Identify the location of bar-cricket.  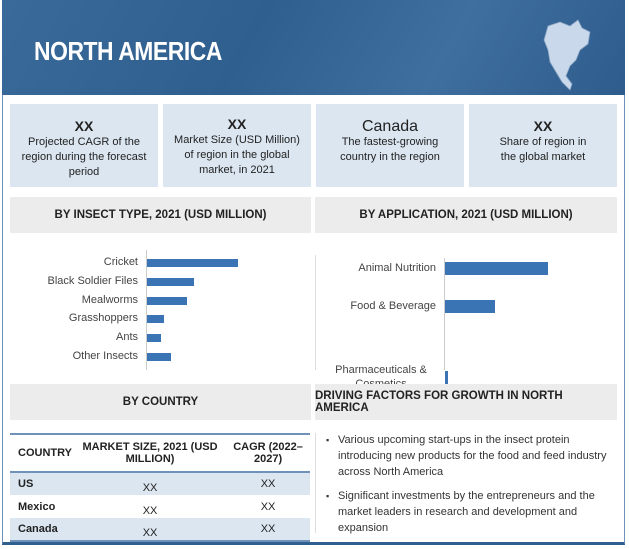
(192, 263).